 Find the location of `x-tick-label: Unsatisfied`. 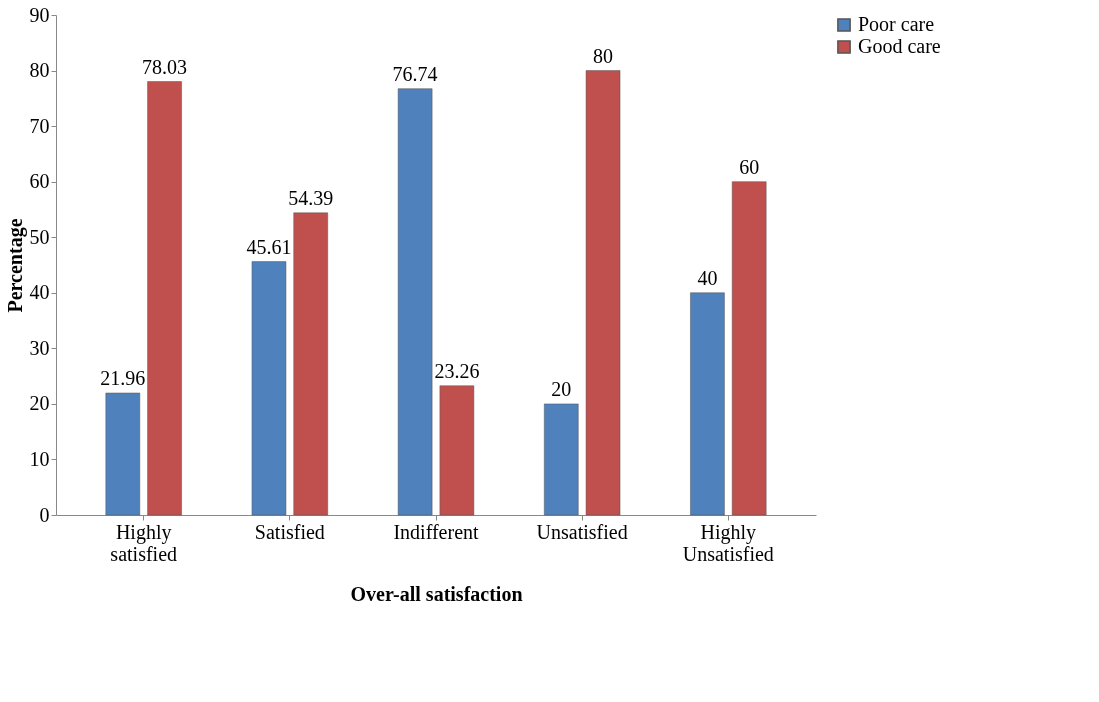

x-tick-label: Unsatisfied is located at coordinates (582, 531).